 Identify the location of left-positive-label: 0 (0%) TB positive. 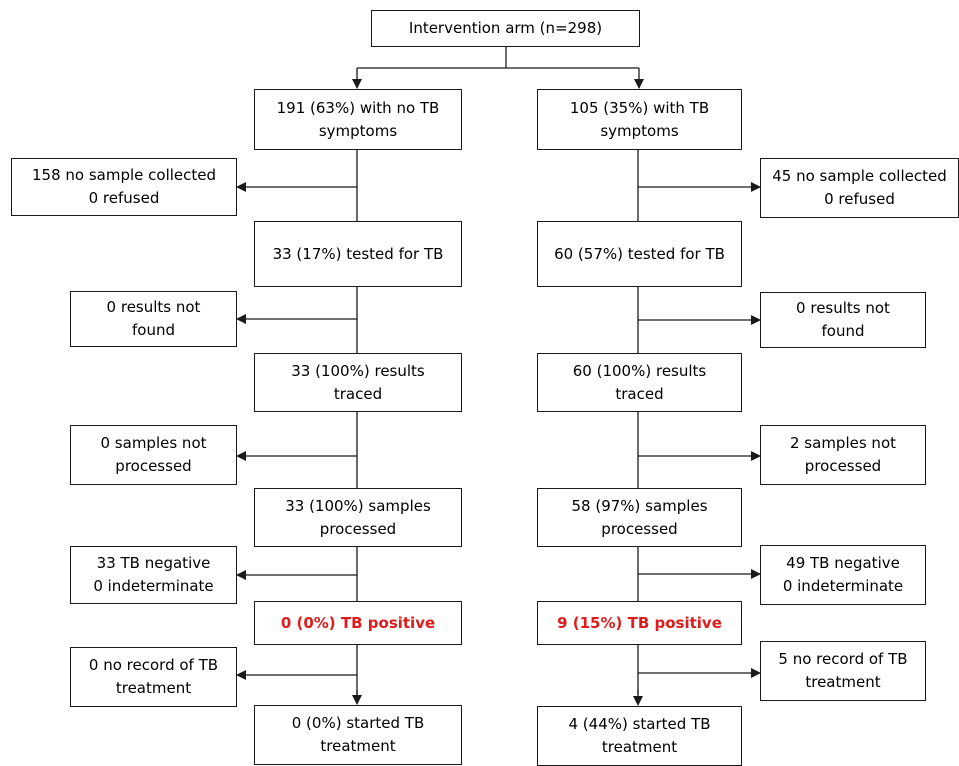
(358, 622).